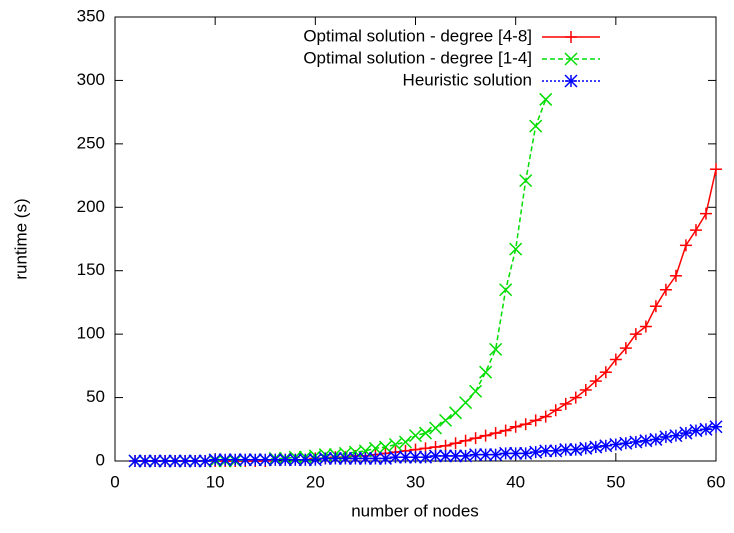 The width and height of the screenshot is (734, 533). What do you see at coordinates (467, 79) in the screenshot?
I see `legend-label: Heuristic solution` at bounding box center [467, 79].